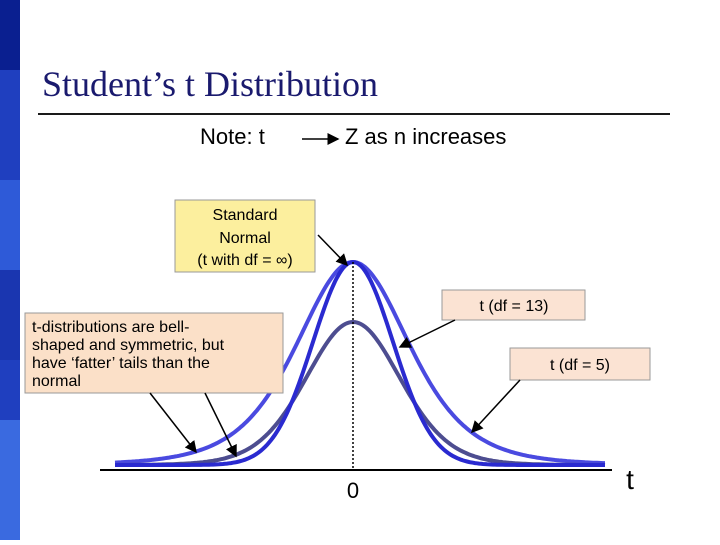 This screenshot has width=720, height=545. Describe the element at coordinates (121, 363) in the screenshot. I see `callout-line: have ‘fatter’ tails than the` at that location.